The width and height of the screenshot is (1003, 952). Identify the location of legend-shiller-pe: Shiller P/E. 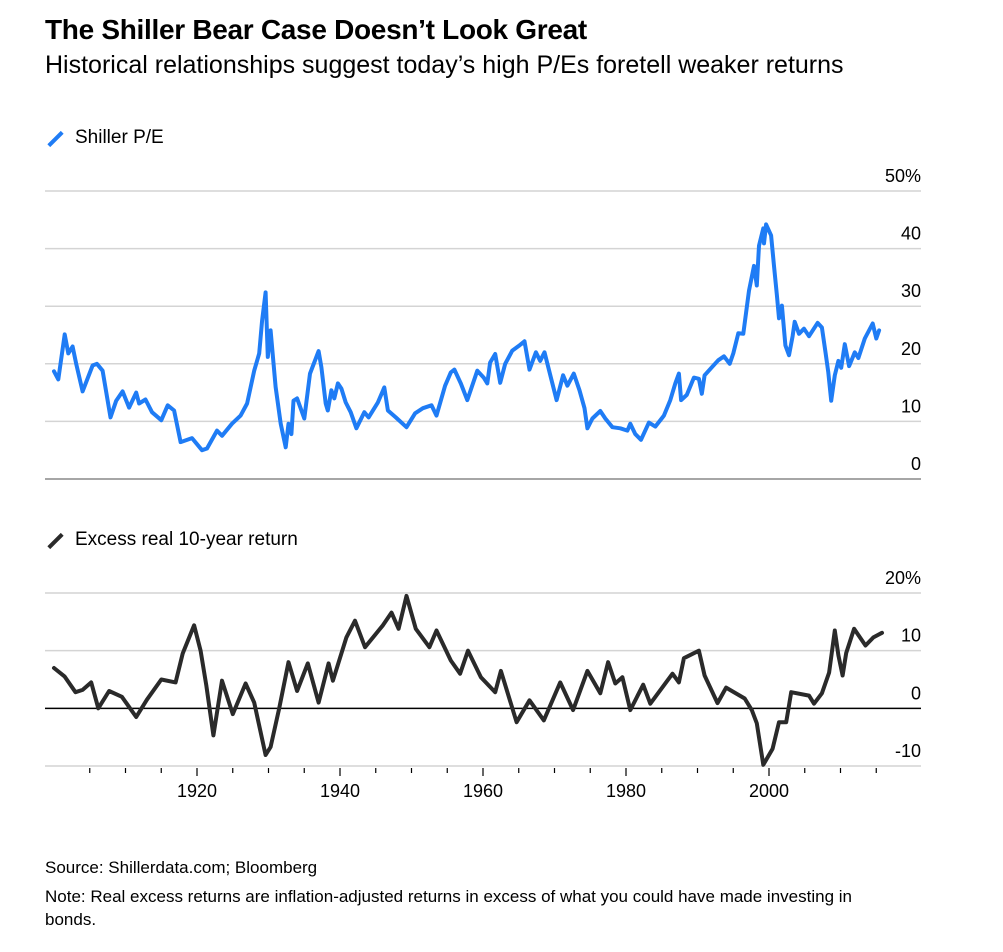
(105, 138).